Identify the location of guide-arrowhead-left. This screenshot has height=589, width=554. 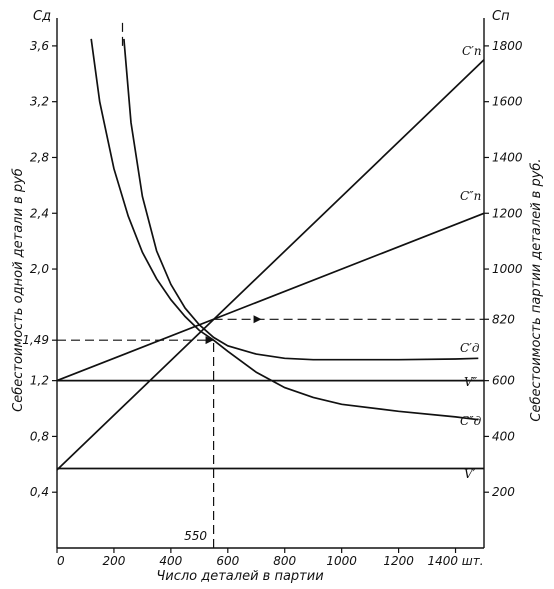
(209, 340).